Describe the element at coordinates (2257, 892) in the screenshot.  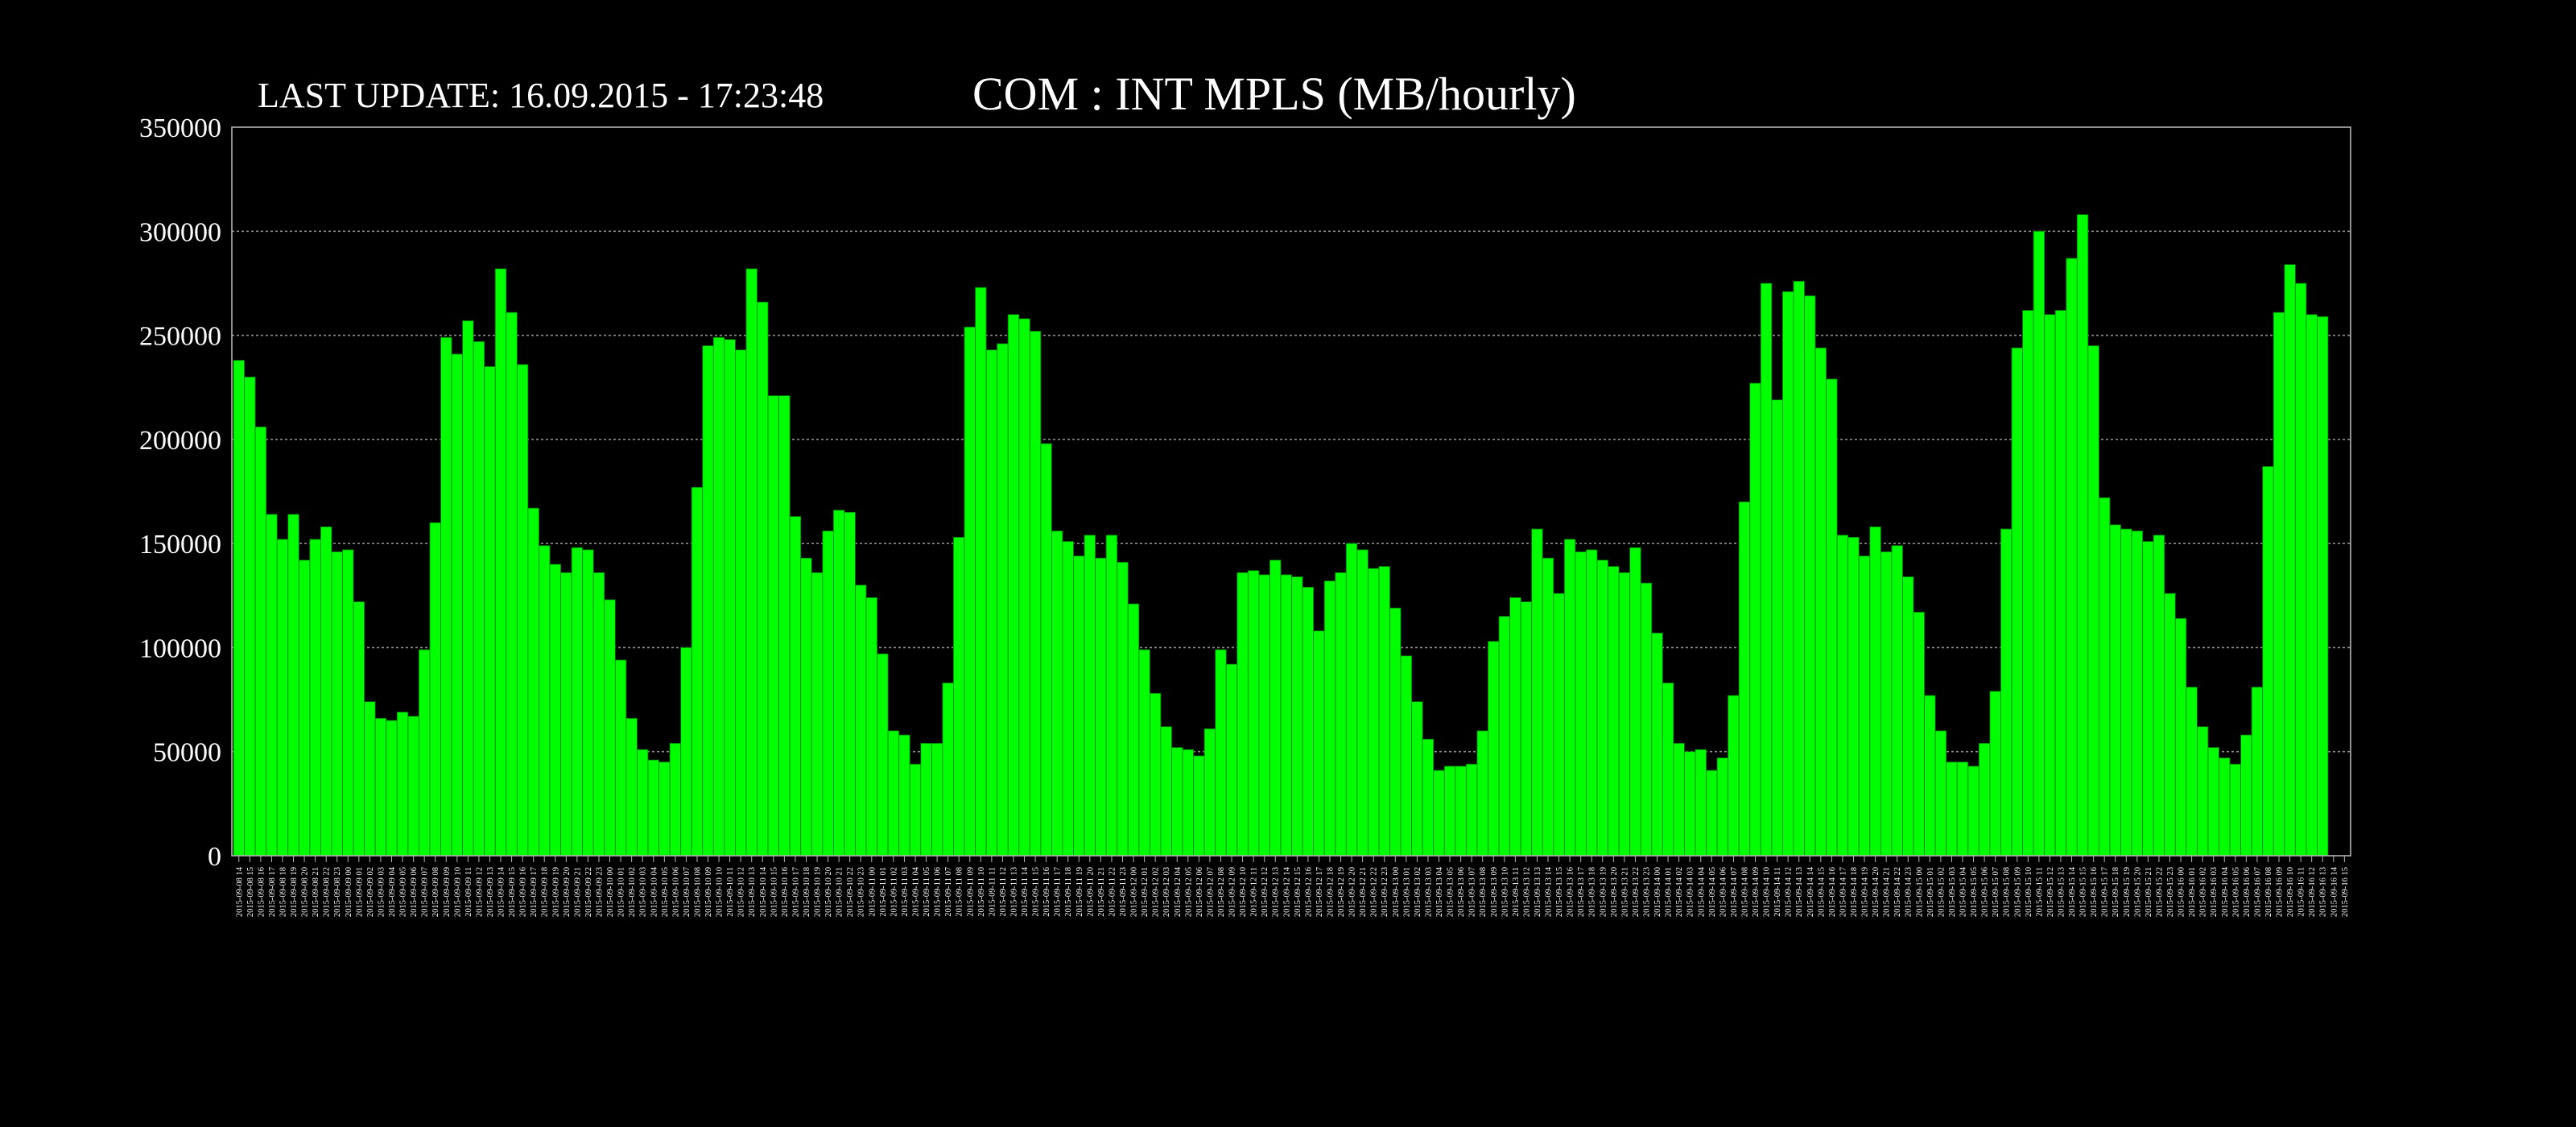
I see `x-tick-label: 2015-09-16 07` at that location.